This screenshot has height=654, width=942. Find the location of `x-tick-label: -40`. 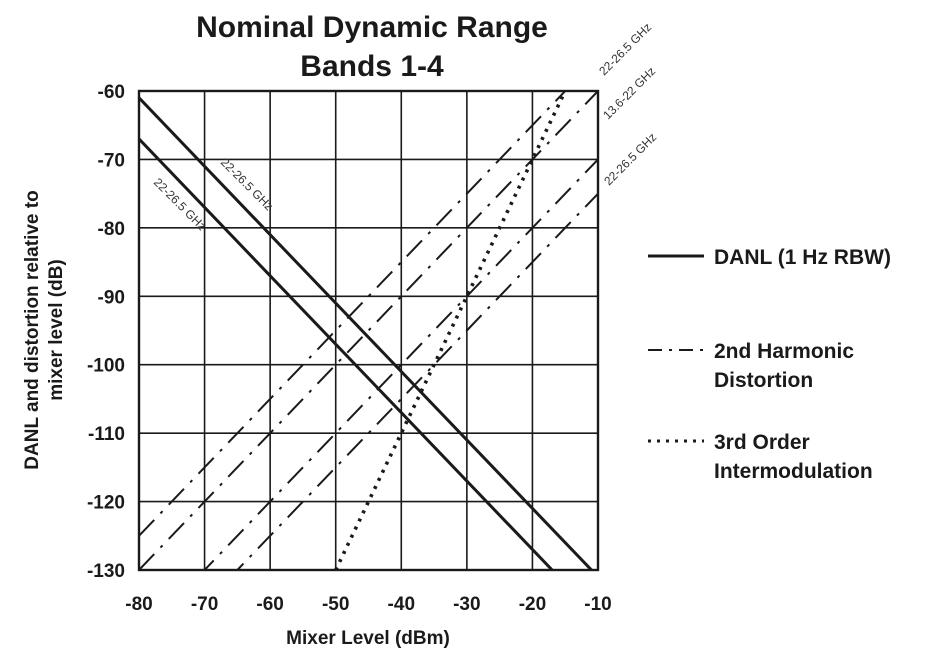

x-tick-label: -40 is located at coordinates (401, 604).